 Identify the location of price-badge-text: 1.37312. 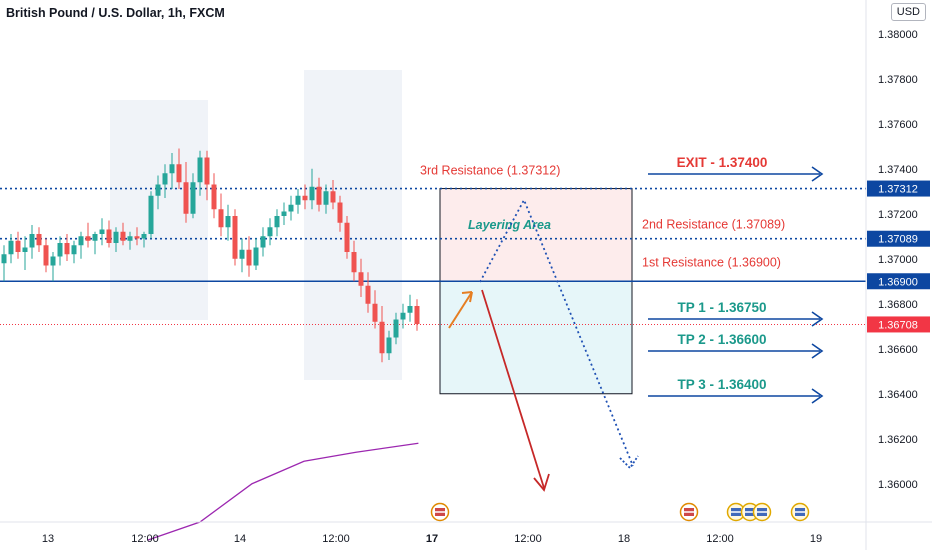
(898, 190).